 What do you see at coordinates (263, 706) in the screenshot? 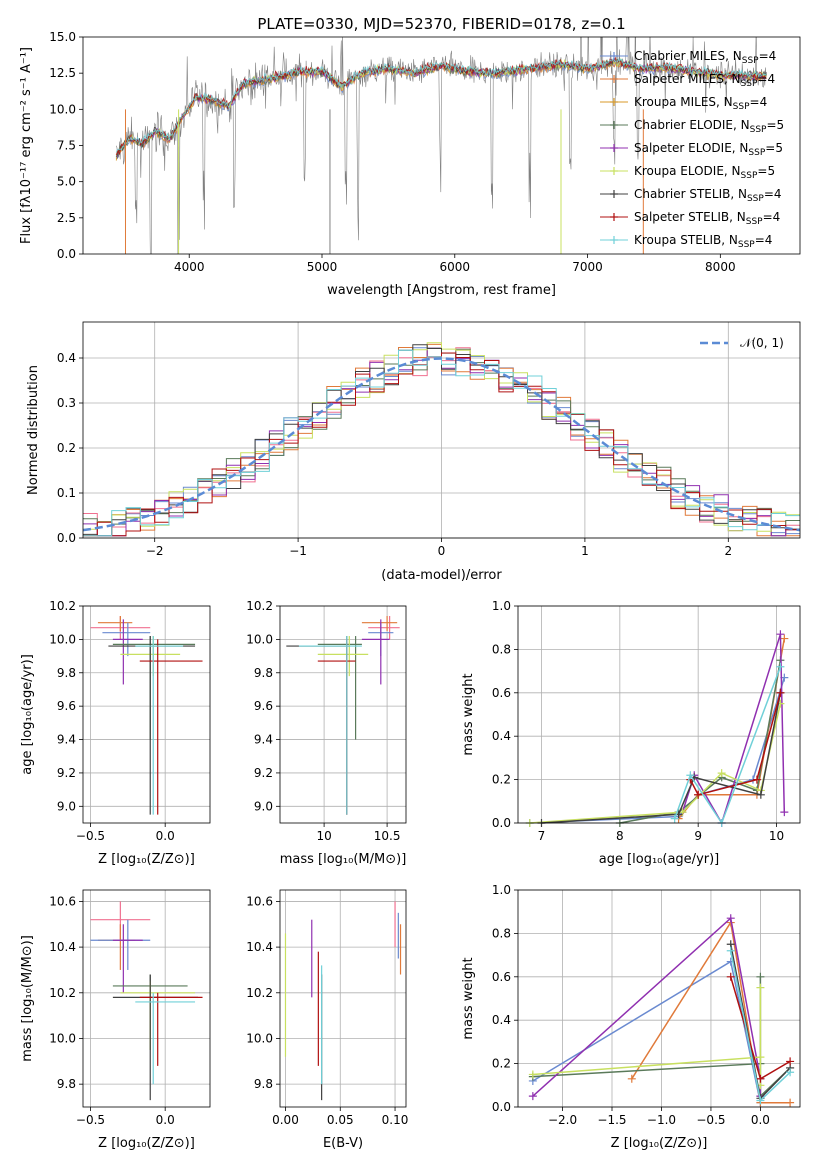
I see `y-tick-label: 9.6` at bounding box center [263, 706].